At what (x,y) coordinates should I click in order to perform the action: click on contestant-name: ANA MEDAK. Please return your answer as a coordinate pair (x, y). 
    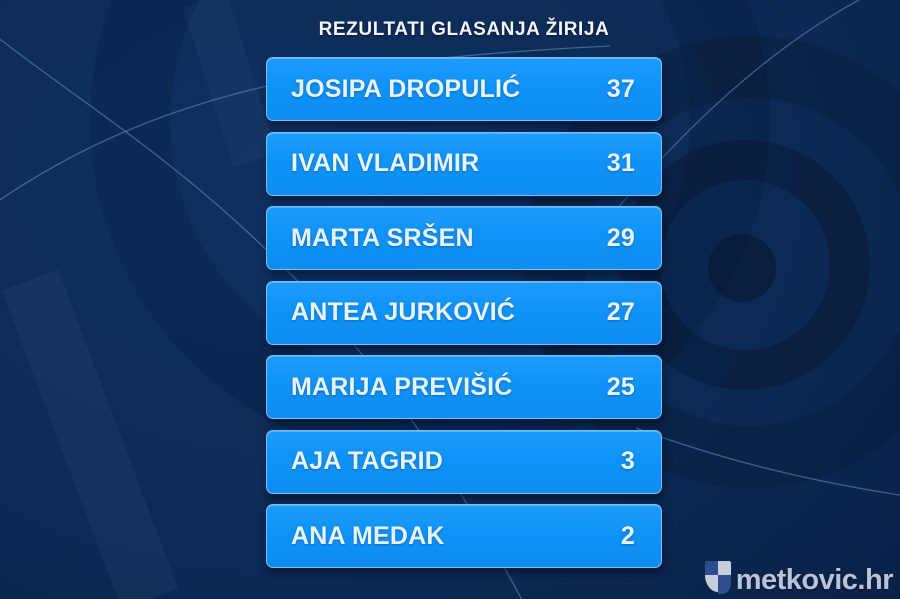
    Looking at the image, I should click on (368, 535).